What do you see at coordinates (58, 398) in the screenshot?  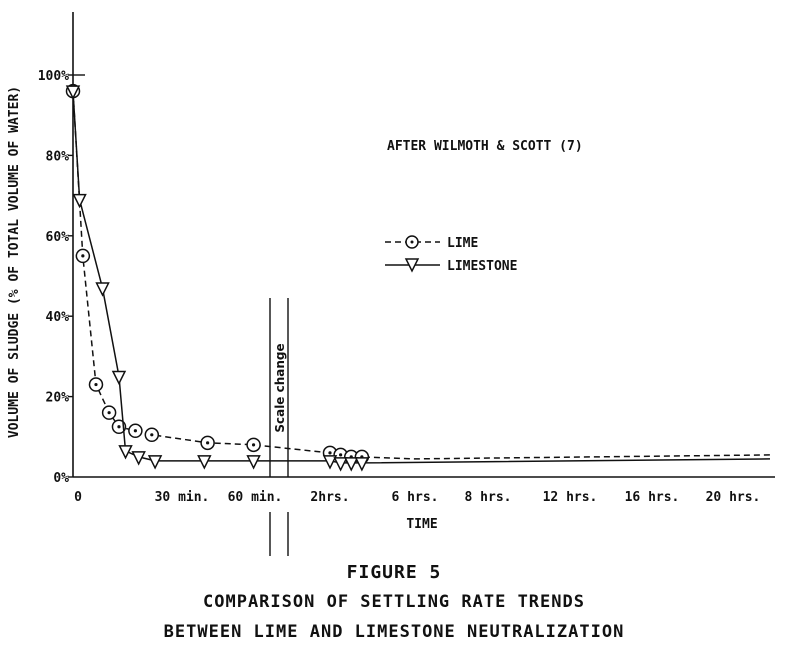 I see `y-tick-label: 20%` at bounding box center [58, 398].